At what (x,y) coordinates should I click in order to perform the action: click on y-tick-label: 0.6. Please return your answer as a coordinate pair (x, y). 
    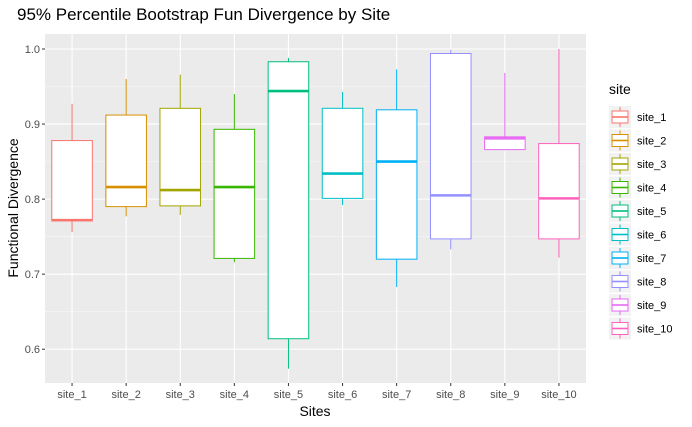
    Looking at the image, I should click on (32, 350).